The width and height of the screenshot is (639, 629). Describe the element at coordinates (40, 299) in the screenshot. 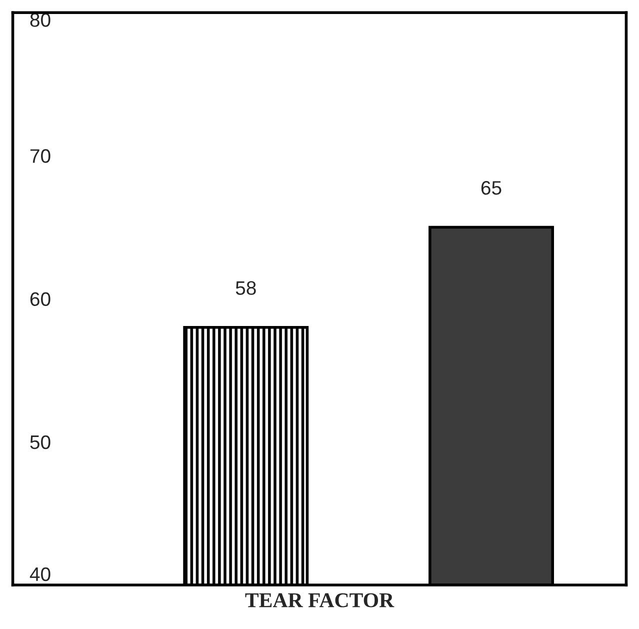

I see `y-tick-label: 60` at that location.